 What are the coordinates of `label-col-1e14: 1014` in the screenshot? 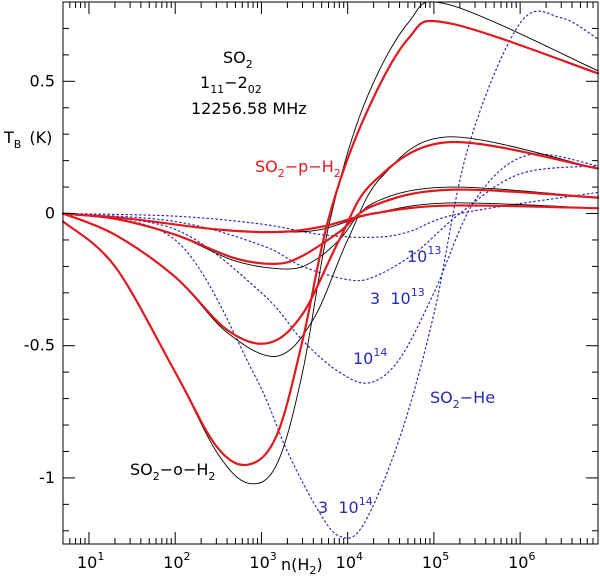 It's located at (370, 357).